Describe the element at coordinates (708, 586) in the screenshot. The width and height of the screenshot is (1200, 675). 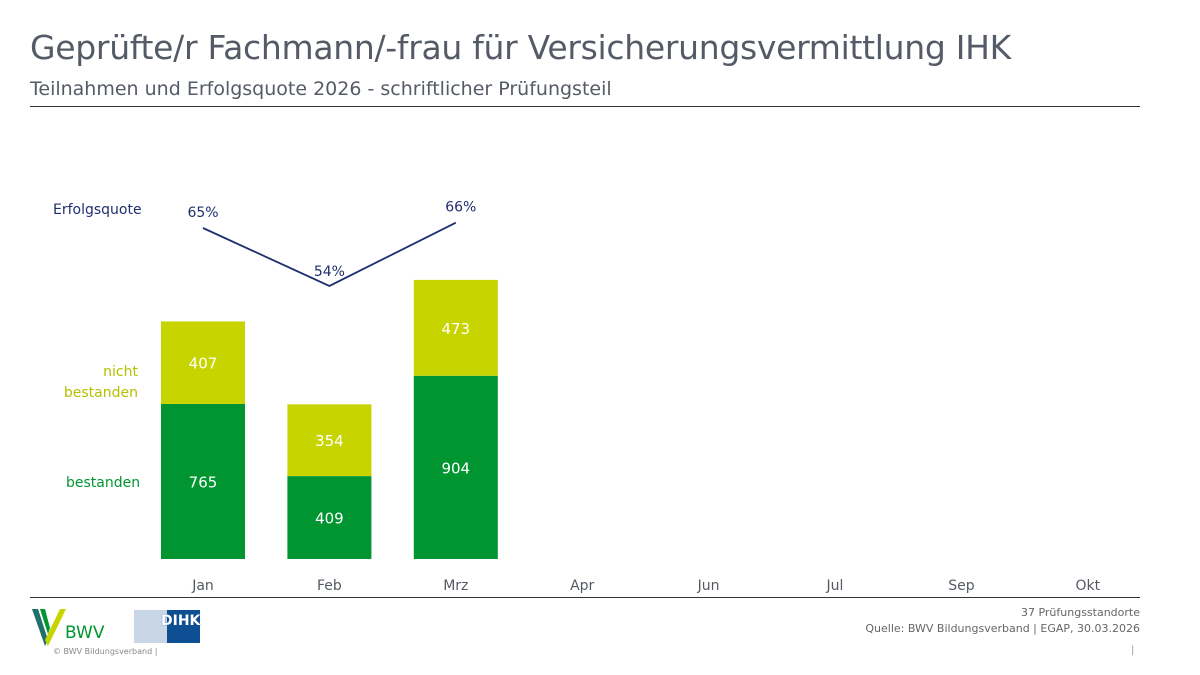
I see `x-tick-label: Jun` at that location.